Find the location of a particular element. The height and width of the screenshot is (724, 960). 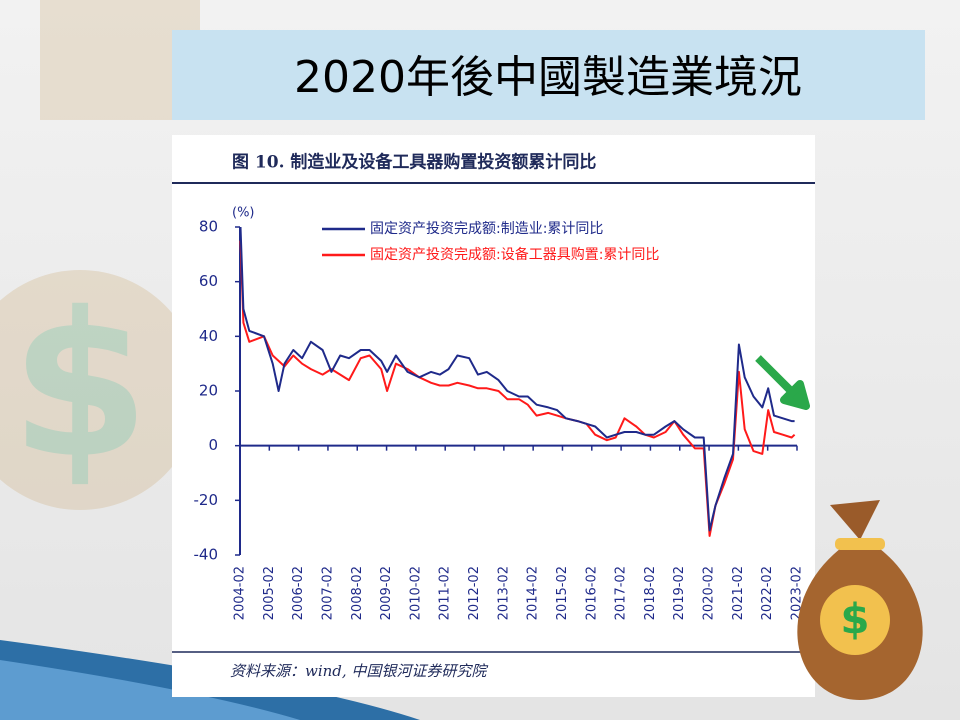

title-banner is located at coordinates (548, 75).